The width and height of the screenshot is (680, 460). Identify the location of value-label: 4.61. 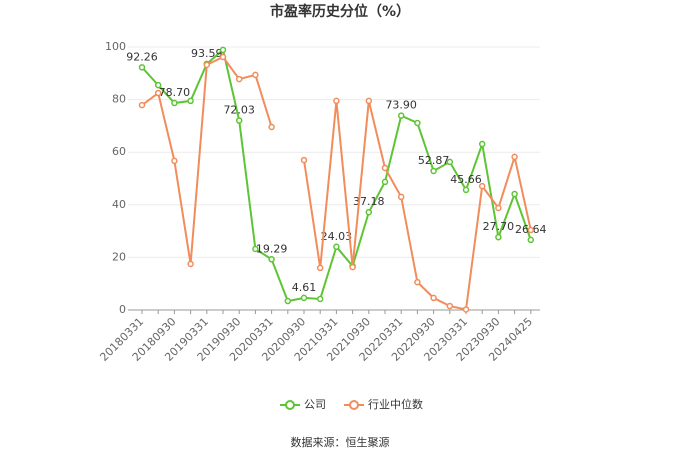
(304, 287).